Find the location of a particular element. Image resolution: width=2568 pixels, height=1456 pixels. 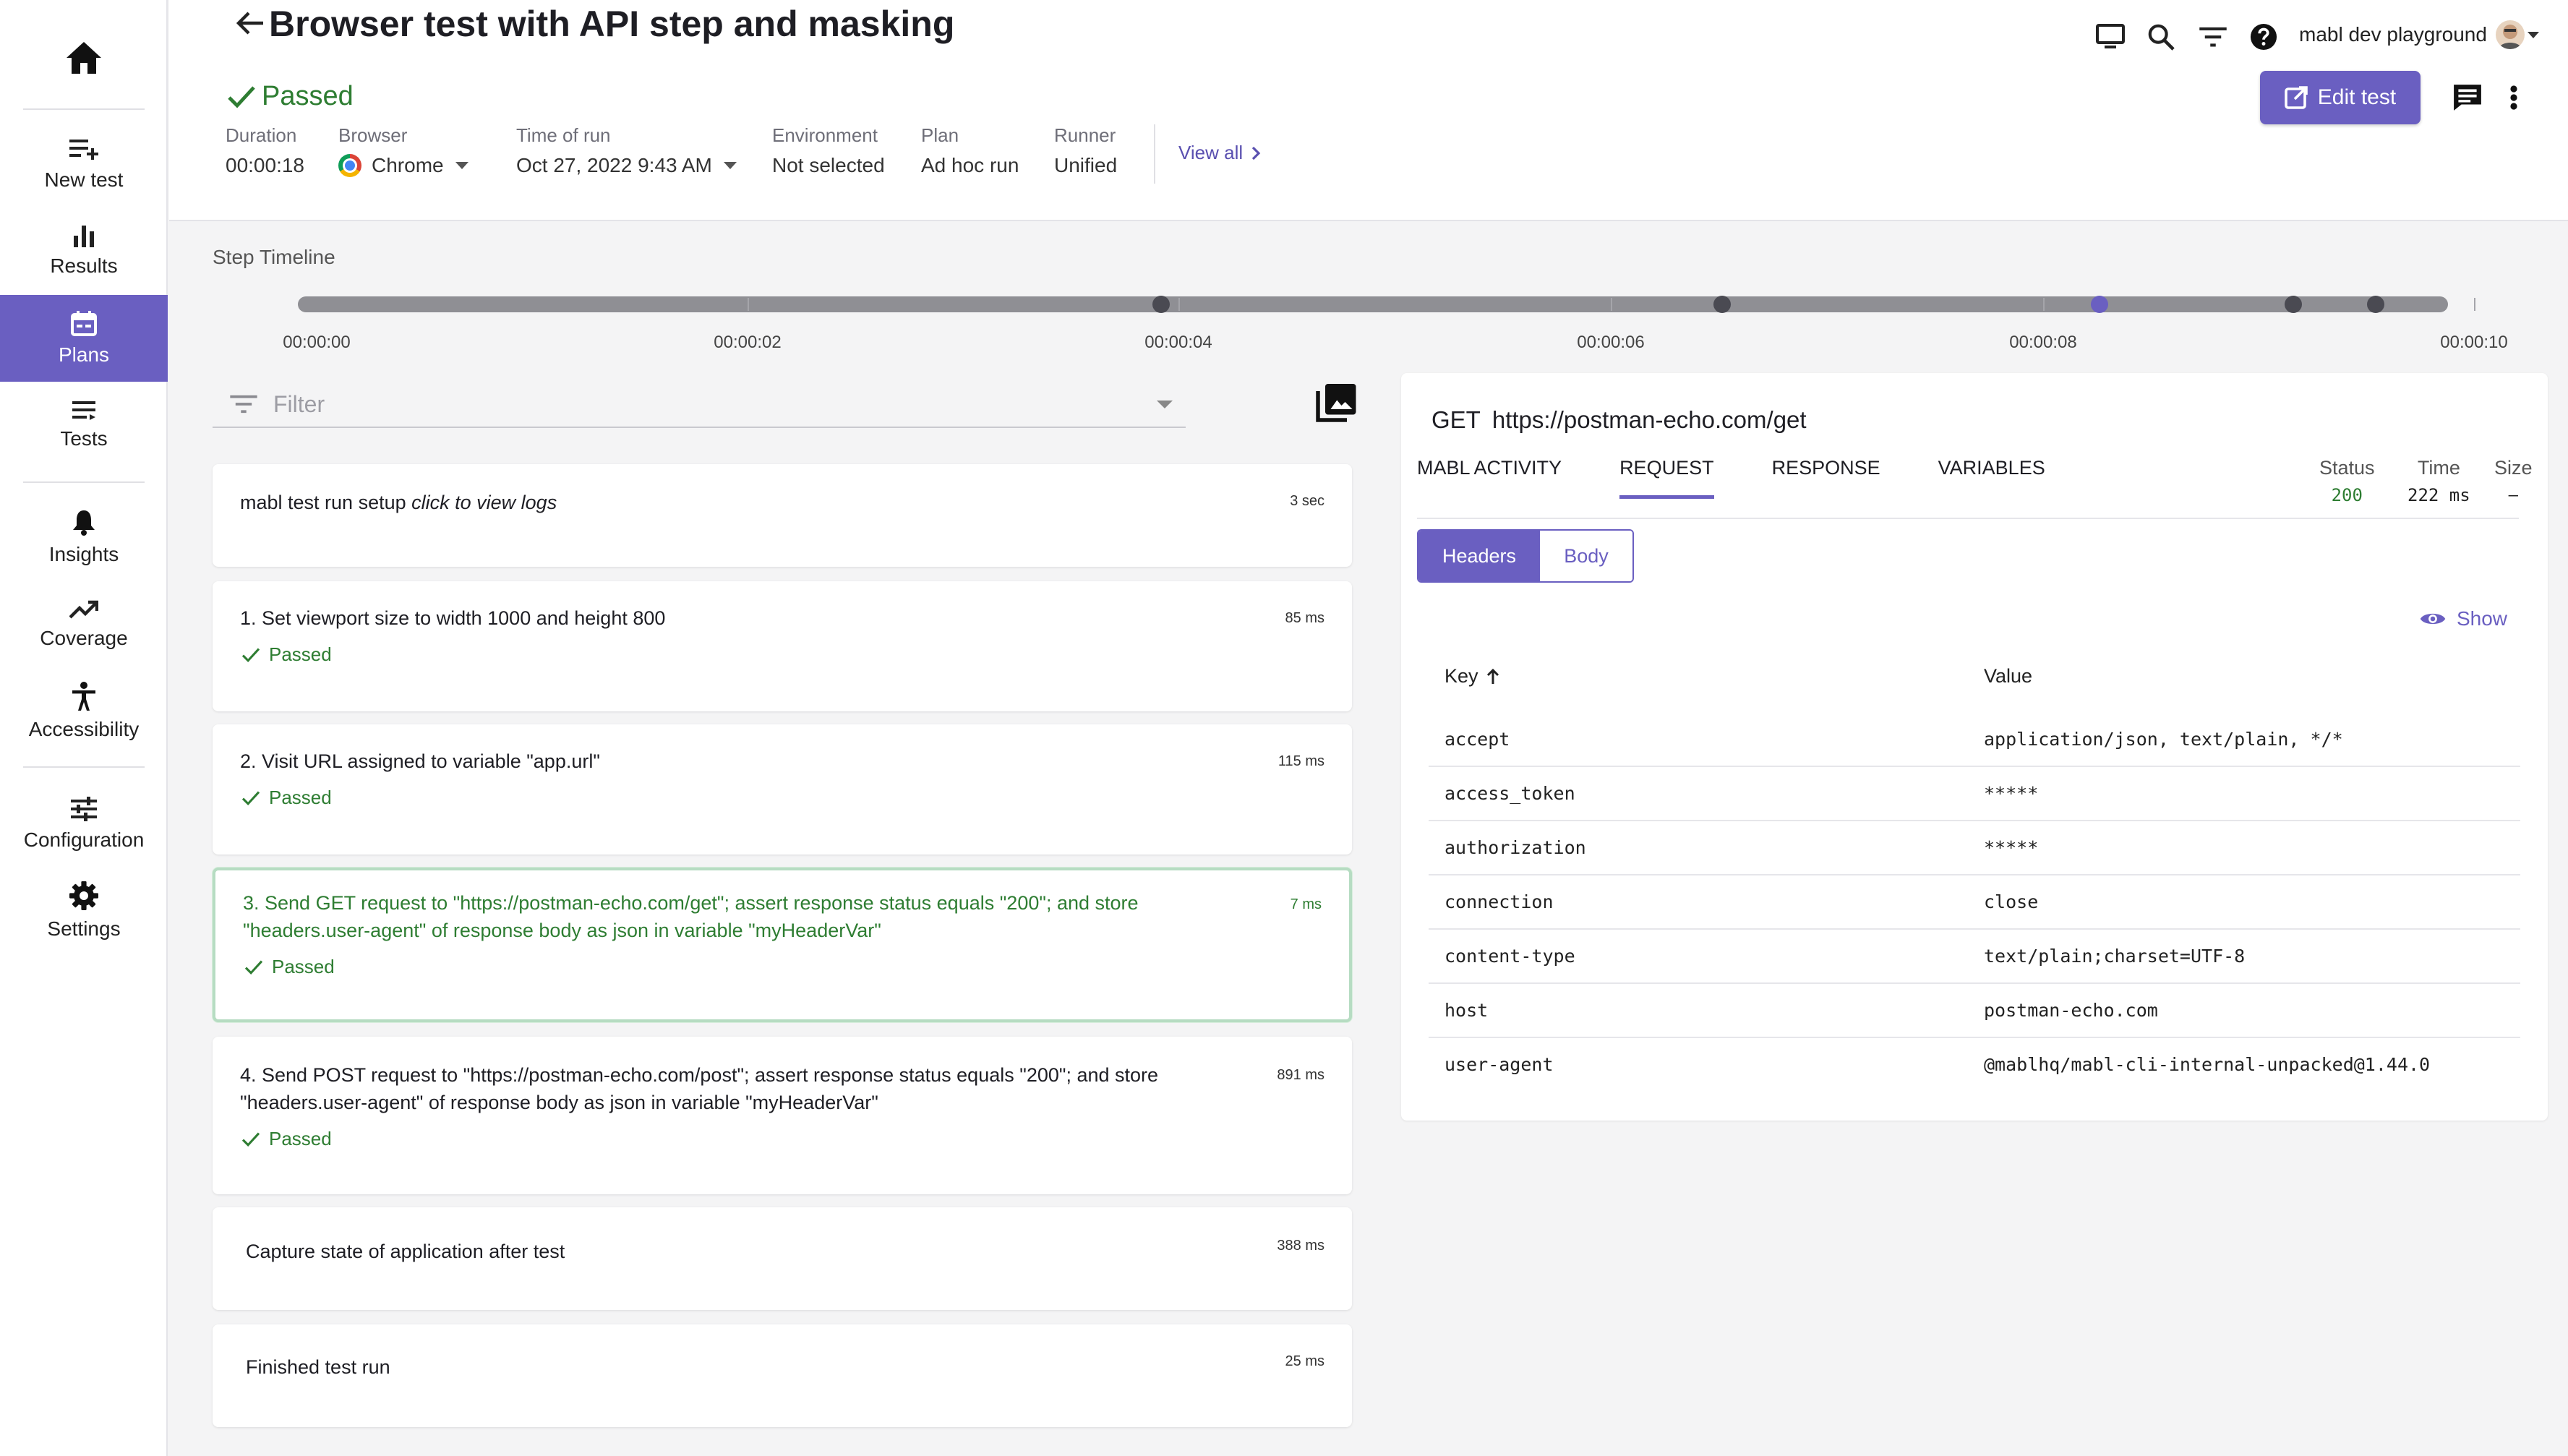

edit-test-button: Edit test is located at coordinates (2340, 97).